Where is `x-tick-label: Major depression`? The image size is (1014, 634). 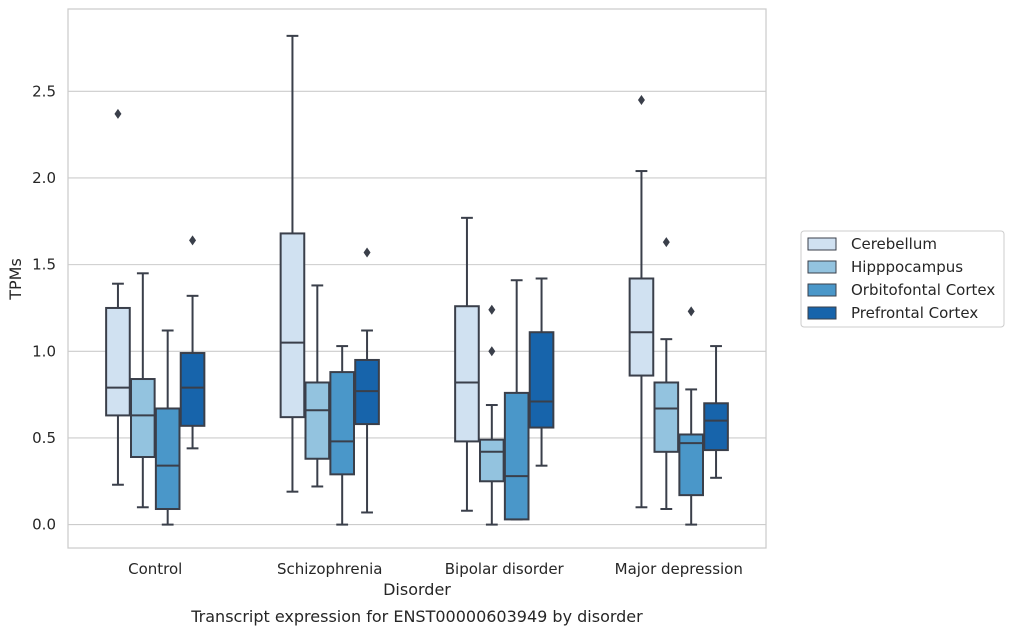 x-tick-label: Major depression is located at coordinates (679, 569).